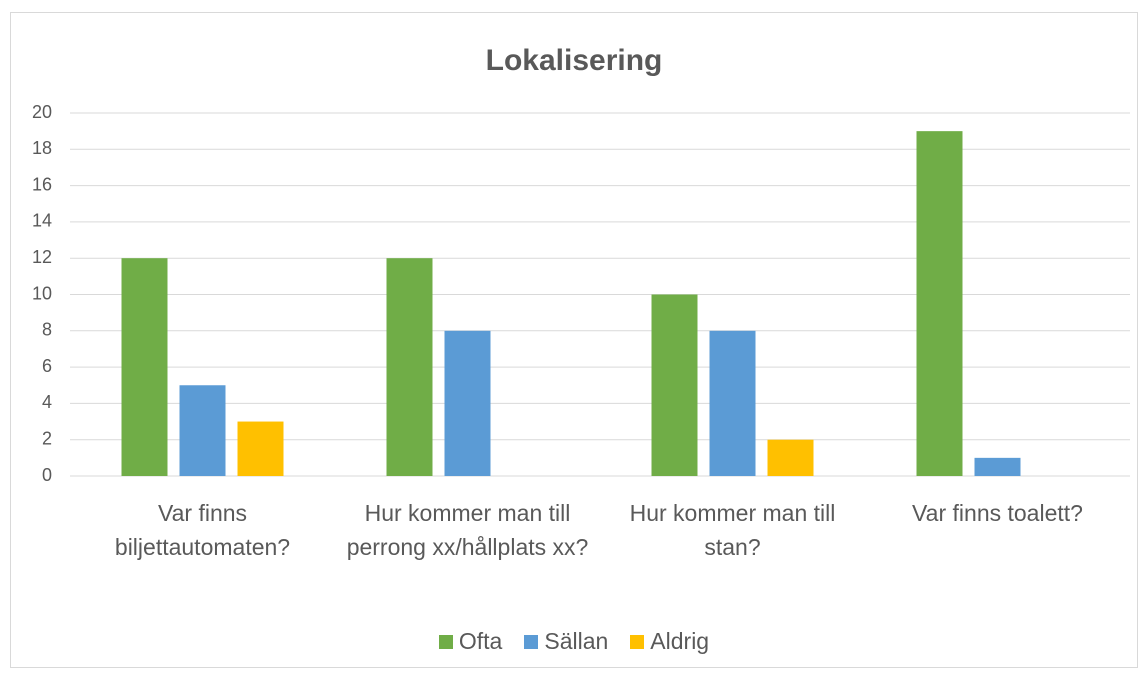 The width and height of the screenshot is (1148, 680). What do you see at coordinates (42, 257) in the screenshot?
I see `y-tick-label: 12` at bounding box center [42, 257].